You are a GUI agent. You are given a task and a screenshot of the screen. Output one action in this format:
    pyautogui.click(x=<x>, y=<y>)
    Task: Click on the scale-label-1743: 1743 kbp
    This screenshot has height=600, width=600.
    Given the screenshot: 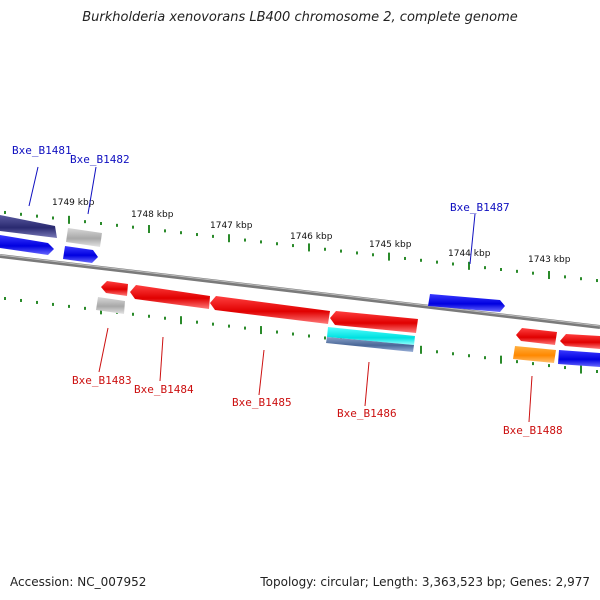 What is the action you would take?
    pyautogui.click(x=549, y=260)
    